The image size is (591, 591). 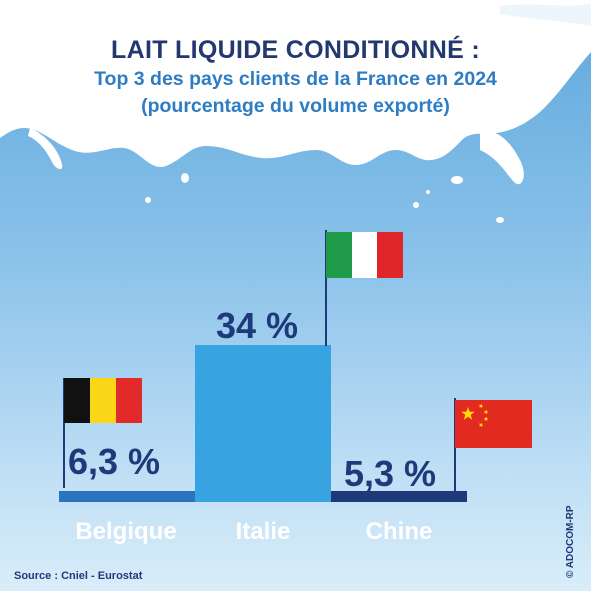 What do you see at coordinates (263, 531) in the screenshot?
I see `category-label-italie: Italie` at bounding box center [263, 531].